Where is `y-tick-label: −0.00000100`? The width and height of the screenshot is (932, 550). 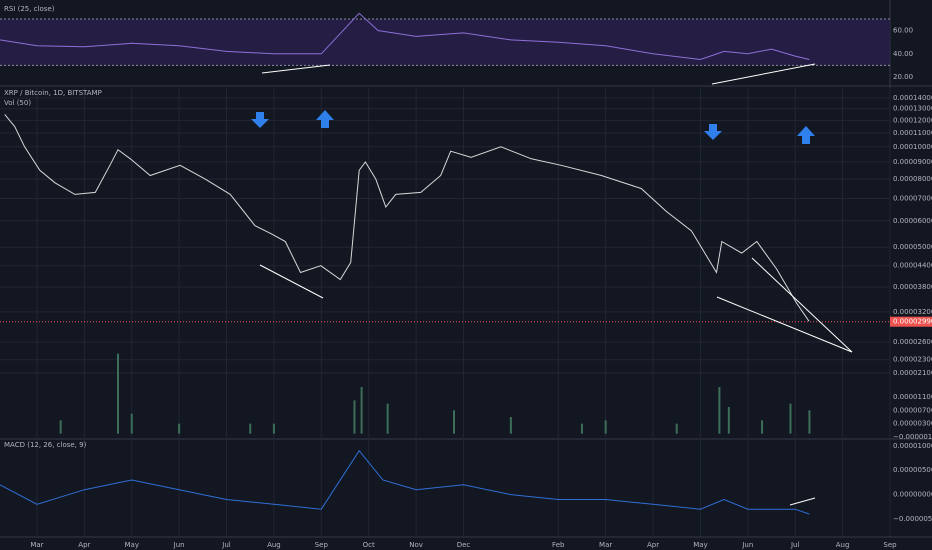
y-tick-label: −0.00000100 is located at coordinates (912, 437).